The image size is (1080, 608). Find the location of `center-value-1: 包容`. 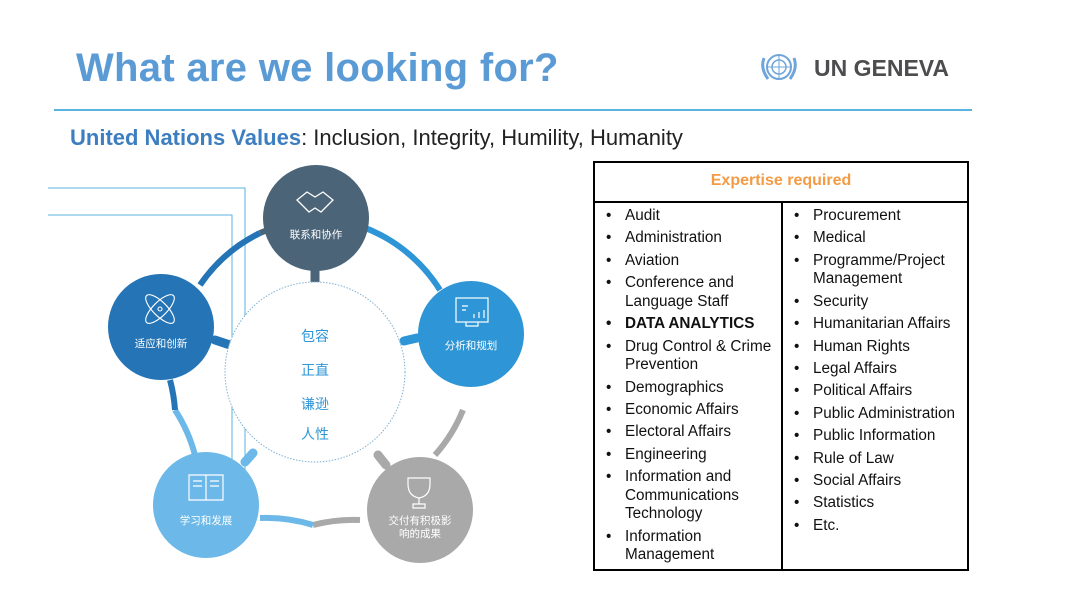

center-value-1: 包容 is located at coordinates (315, 336).